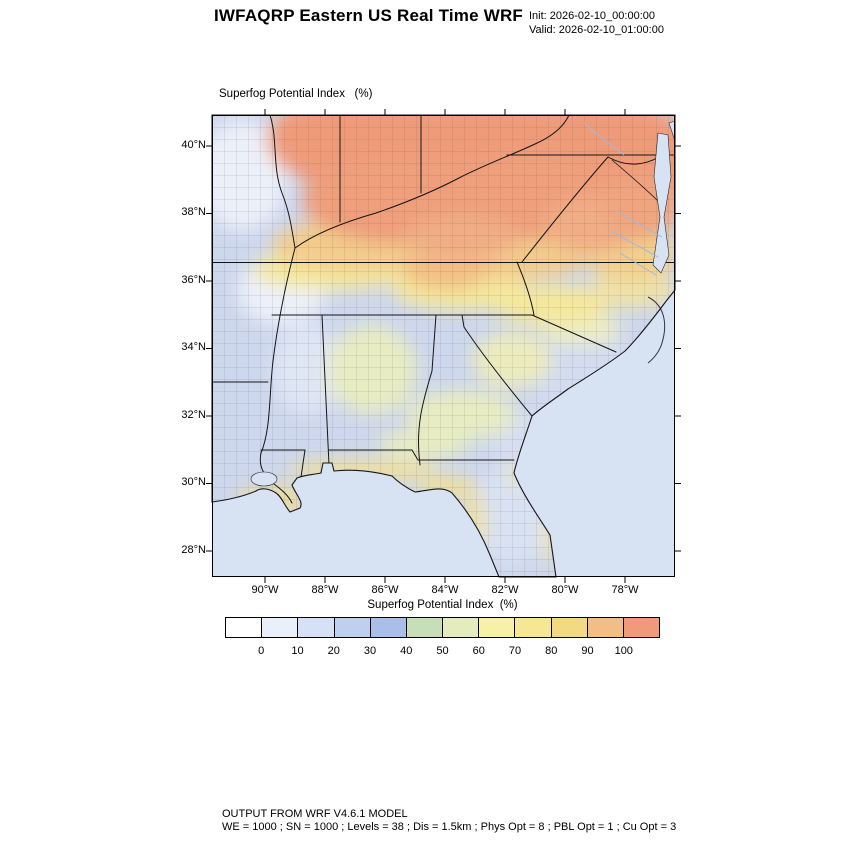 The height and width of the screenshot is (850, 850). Describe the element at coordinates (193, 280) in the screenshot. I see `lat-label: 36°N` at that location.